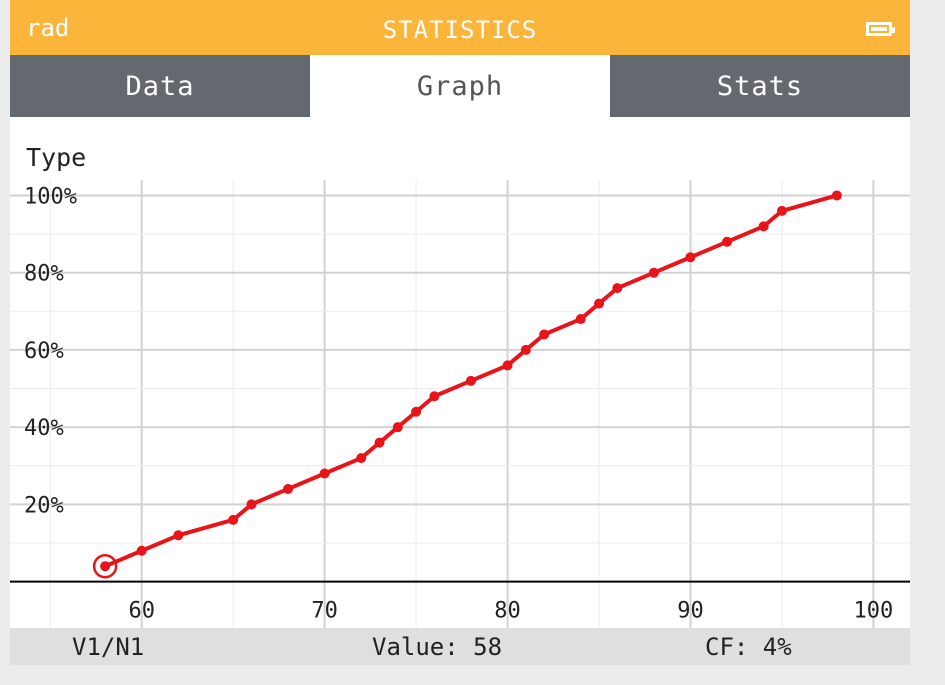 This screenshot has width=945, height=685. I want to click on x-tick-label: 90, so click(690, 611).